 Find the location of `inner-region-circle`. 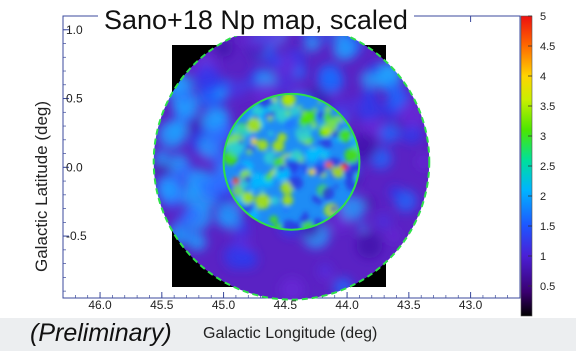

inner-region-circle is located at coordinates (291, 161).